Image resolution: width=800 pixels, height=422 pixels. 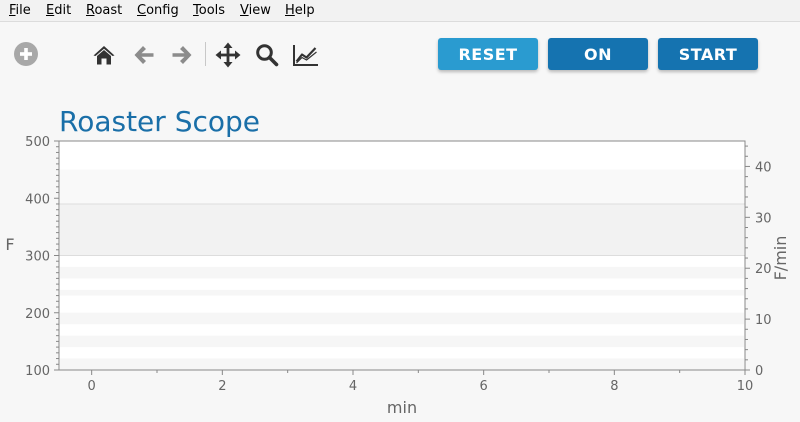 I want to click on move-icon, so click(x=228, y=55).